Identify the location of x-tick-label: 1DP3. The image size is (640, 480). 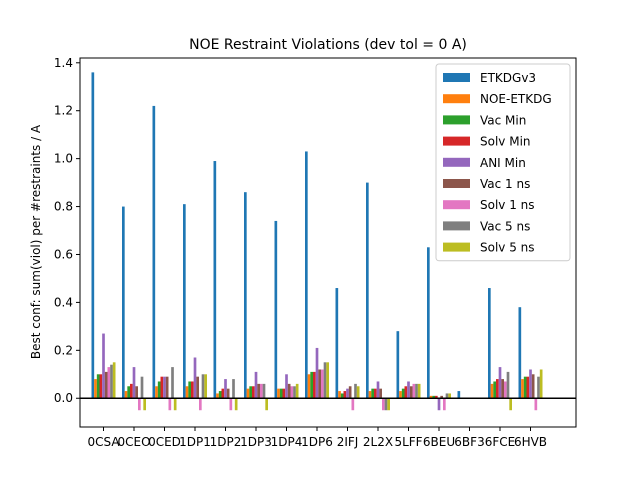
(256, 442).